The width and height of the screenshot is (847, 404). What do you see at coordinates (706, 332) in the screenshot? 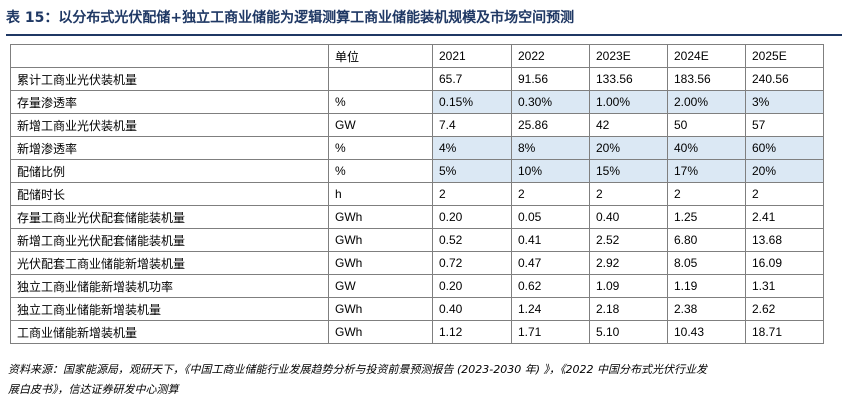
I see `value-cell: 10.43` at bounding box center [706, 332].